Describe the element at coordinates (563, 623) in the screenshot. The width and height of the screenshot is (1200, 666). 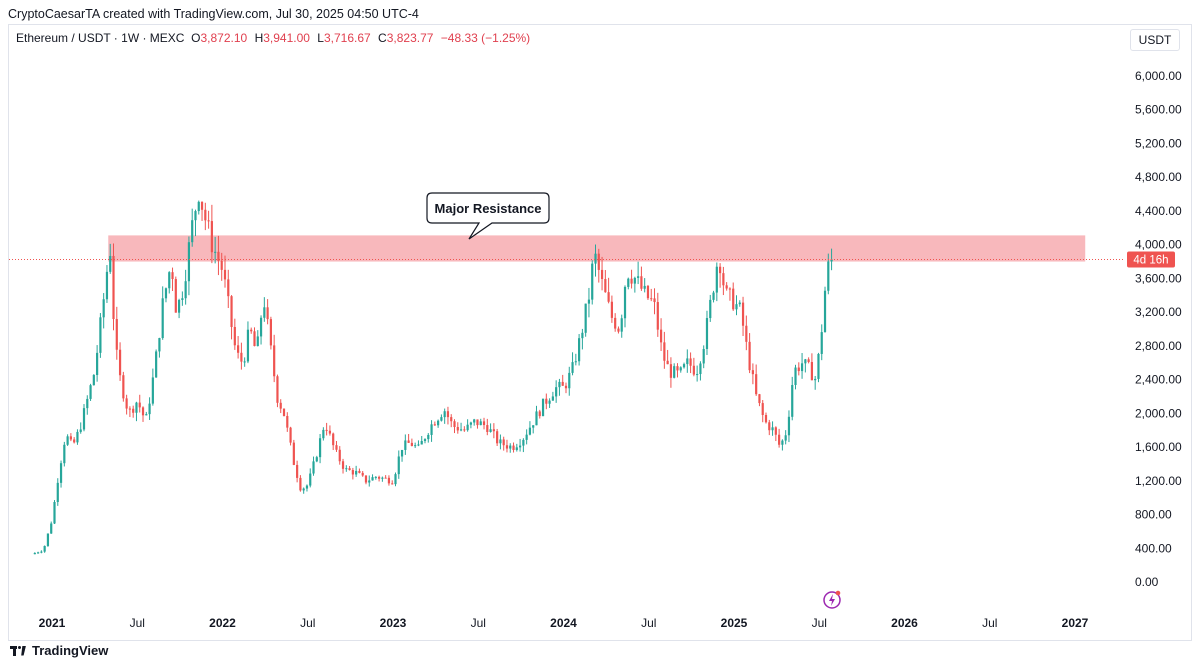
I see `x-tick-label: 2024` at that location.